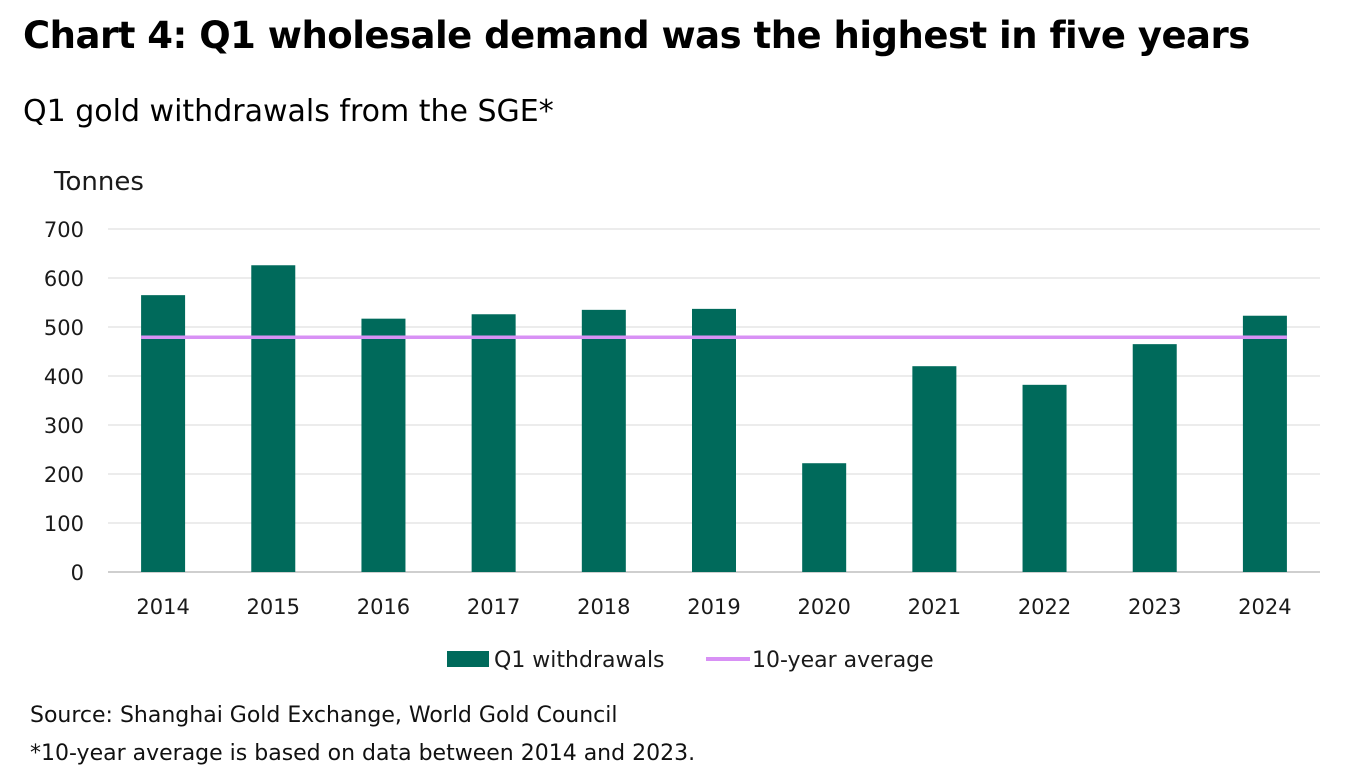 Image resolution: width=1356 pixels, height=781 pixels. Describe the element at coordinates (64, 230) in the screenshot. I see `y-tick-label-700: 700` at that location.